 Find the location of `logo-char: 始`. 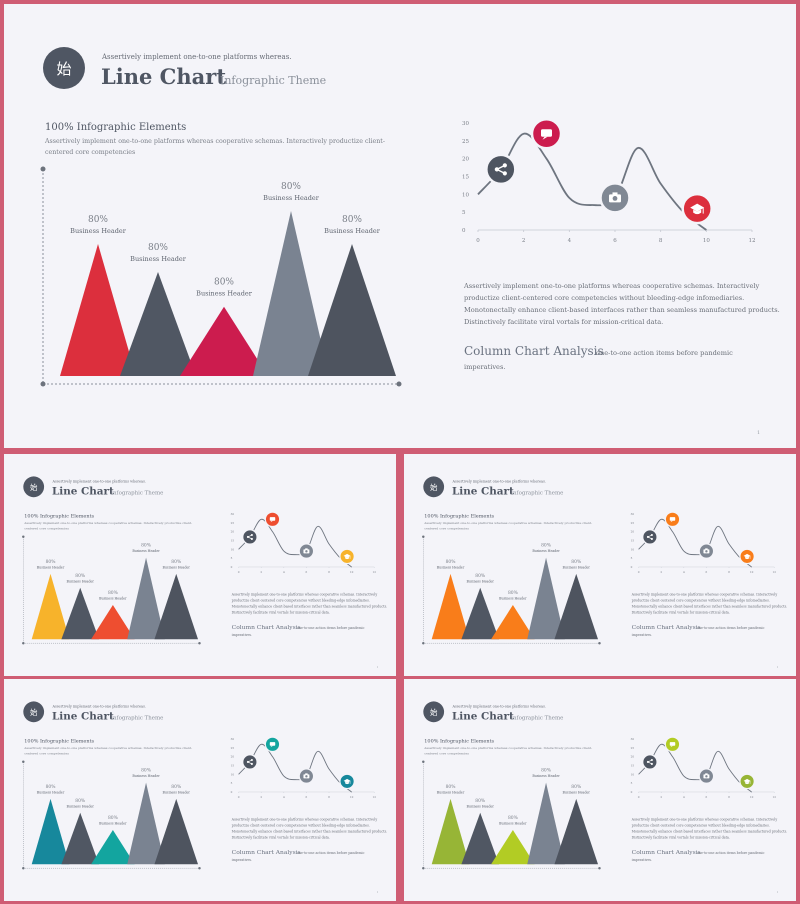

logo-char: 始 is located at coordinates (434, 712).